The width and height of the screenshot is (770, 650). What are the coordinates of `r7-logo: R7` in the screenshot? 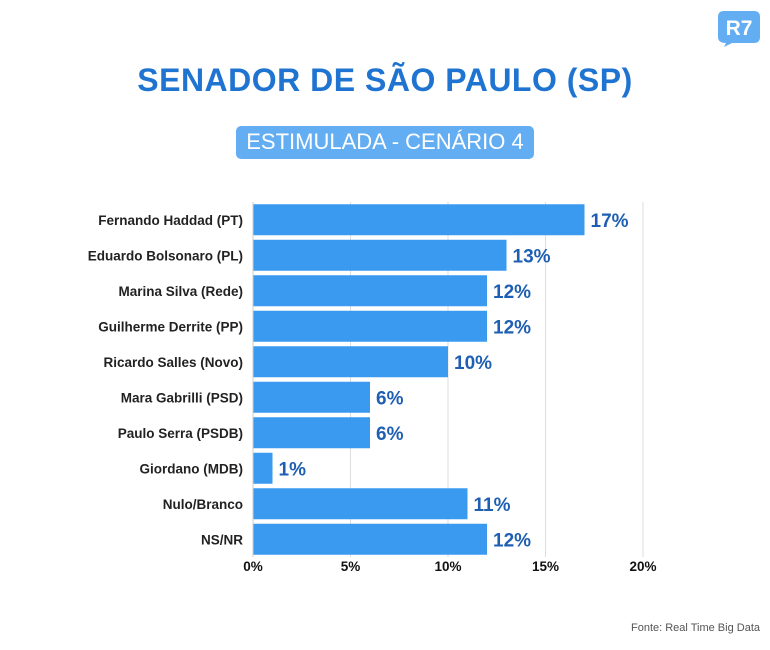 It's located at (739, 29).